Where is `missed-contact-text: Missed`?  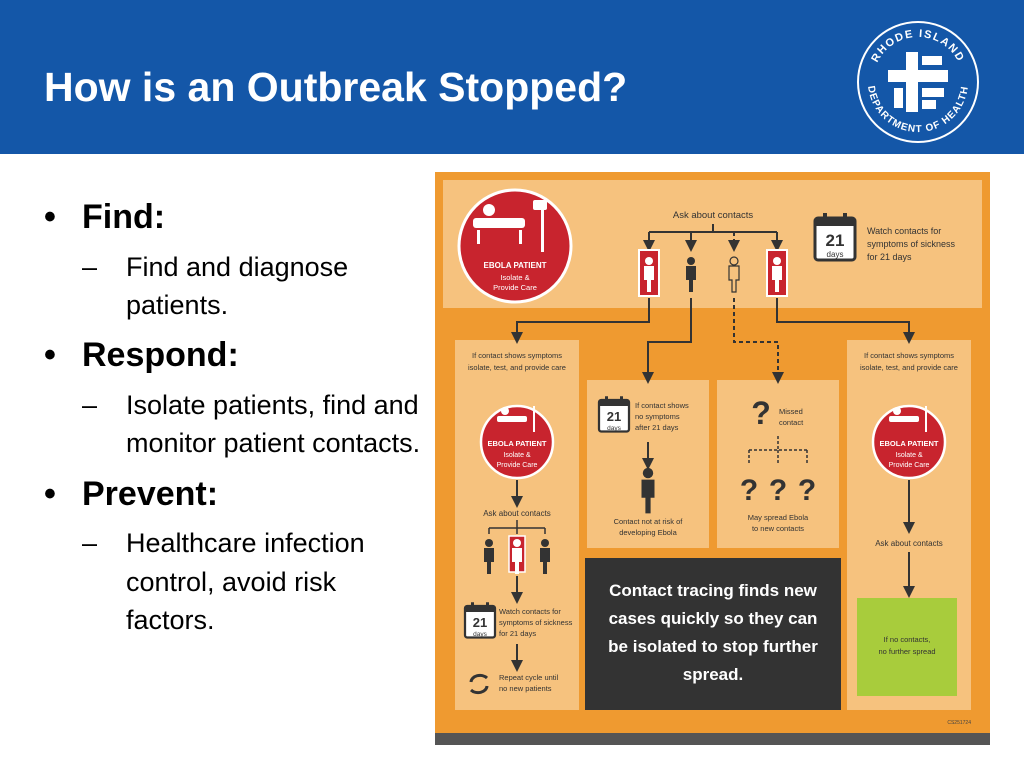
missed-contact-text: Missed is located at coordinates (791, 411).